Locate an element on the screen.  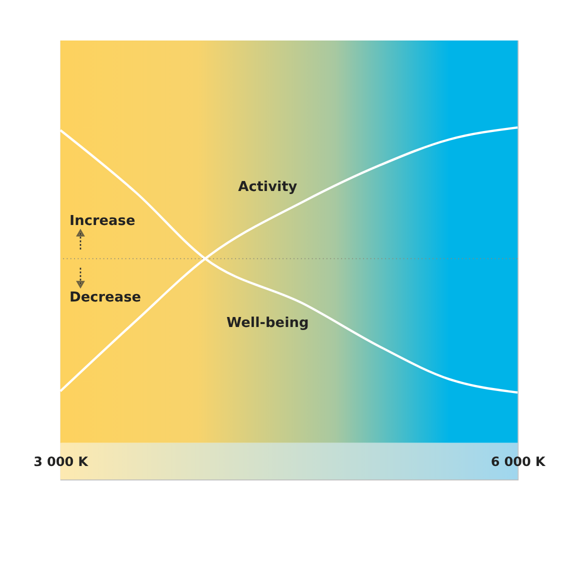
annotation: Increase is located at coordinates (103, 220).